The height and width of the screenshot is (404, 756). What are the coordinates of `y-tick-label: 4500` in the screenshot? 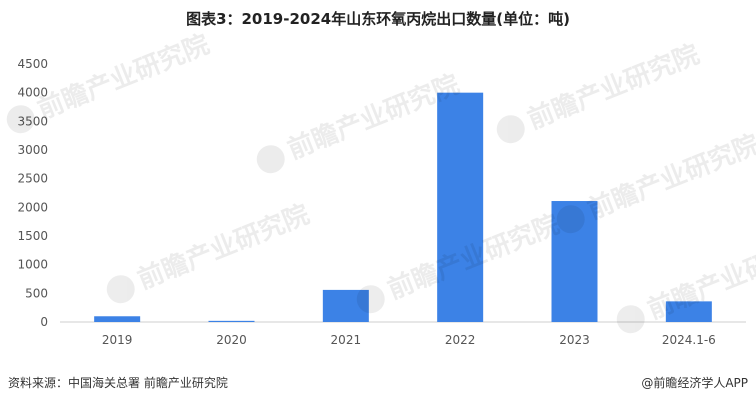 It's located at (32, 64).